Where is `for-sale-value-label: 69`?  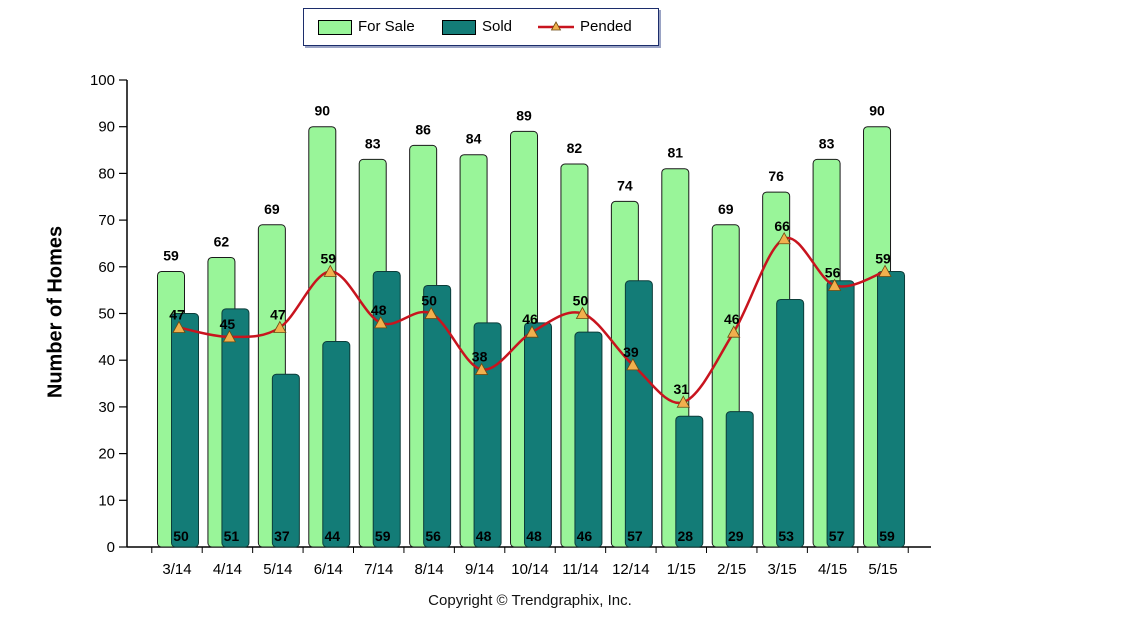
for-sale-value-label: 69 is located at coordinates (726, 209).